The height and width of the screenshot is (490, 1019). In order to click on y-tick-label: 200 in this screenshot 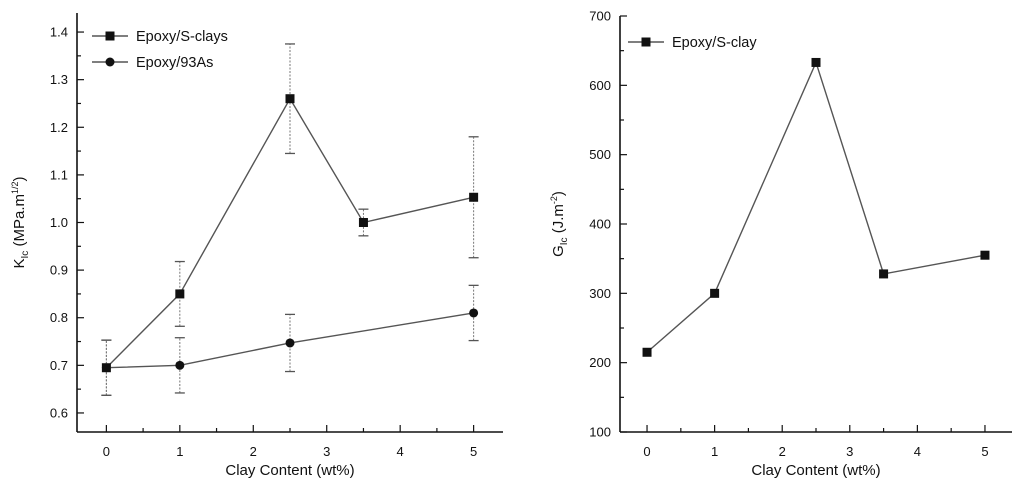, I will do `click(600, 362)`.